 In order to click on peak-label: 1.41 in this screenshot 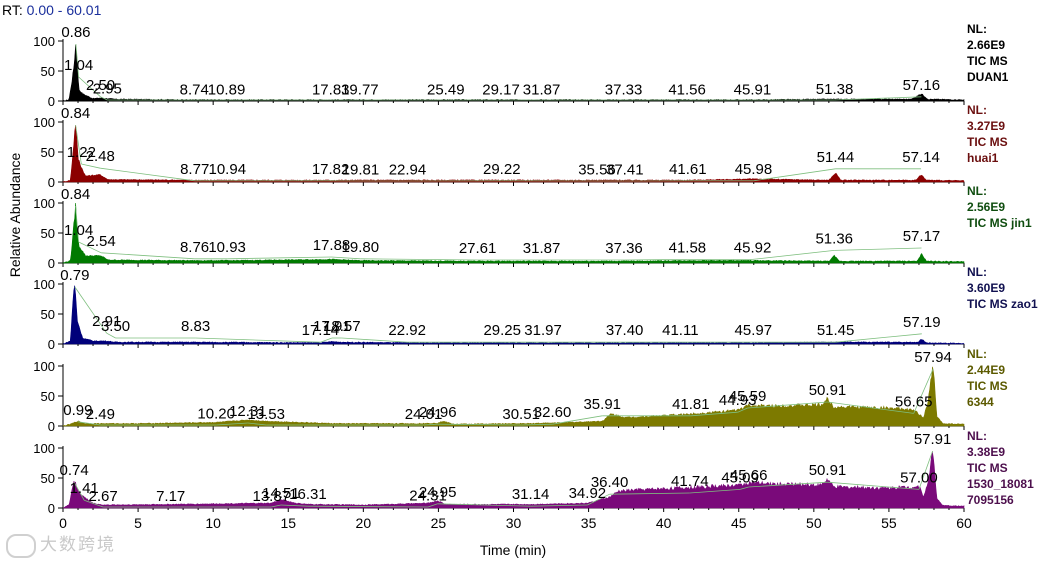, I will do `click(84, 488)`.